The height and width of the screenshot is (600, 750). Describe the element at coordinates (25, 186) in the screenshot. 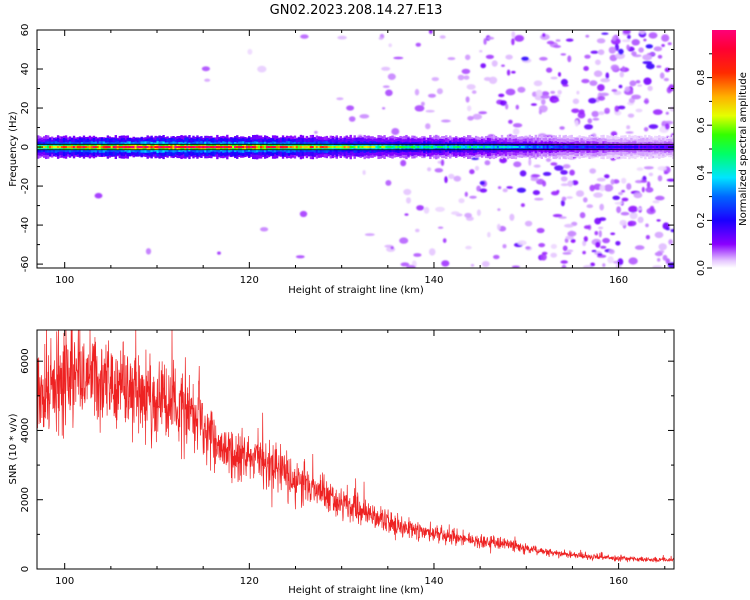

I see `y-tick-label: -20` at that location.